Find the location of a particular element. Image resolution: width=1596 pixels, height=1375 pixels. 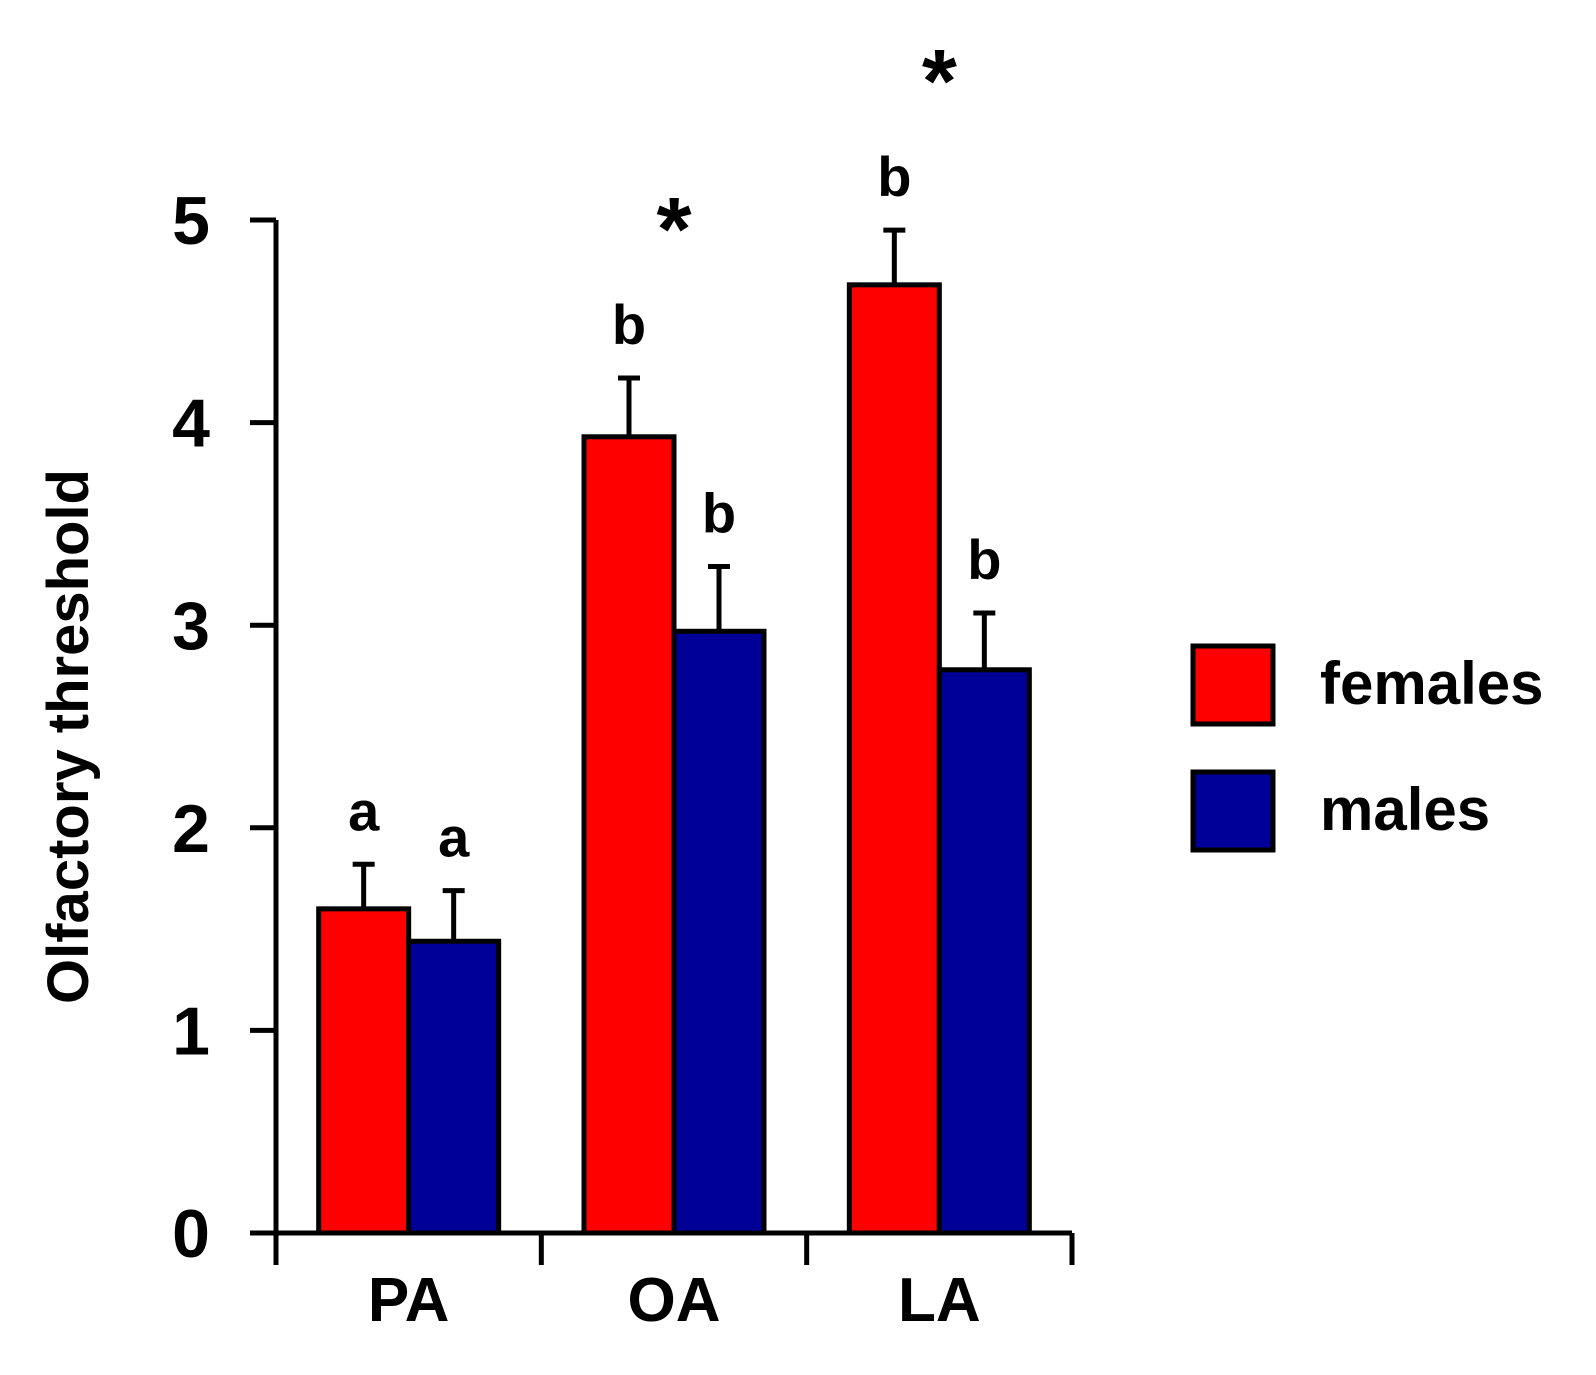

x-tick-label: LA is located at coordinates (939, 1300).